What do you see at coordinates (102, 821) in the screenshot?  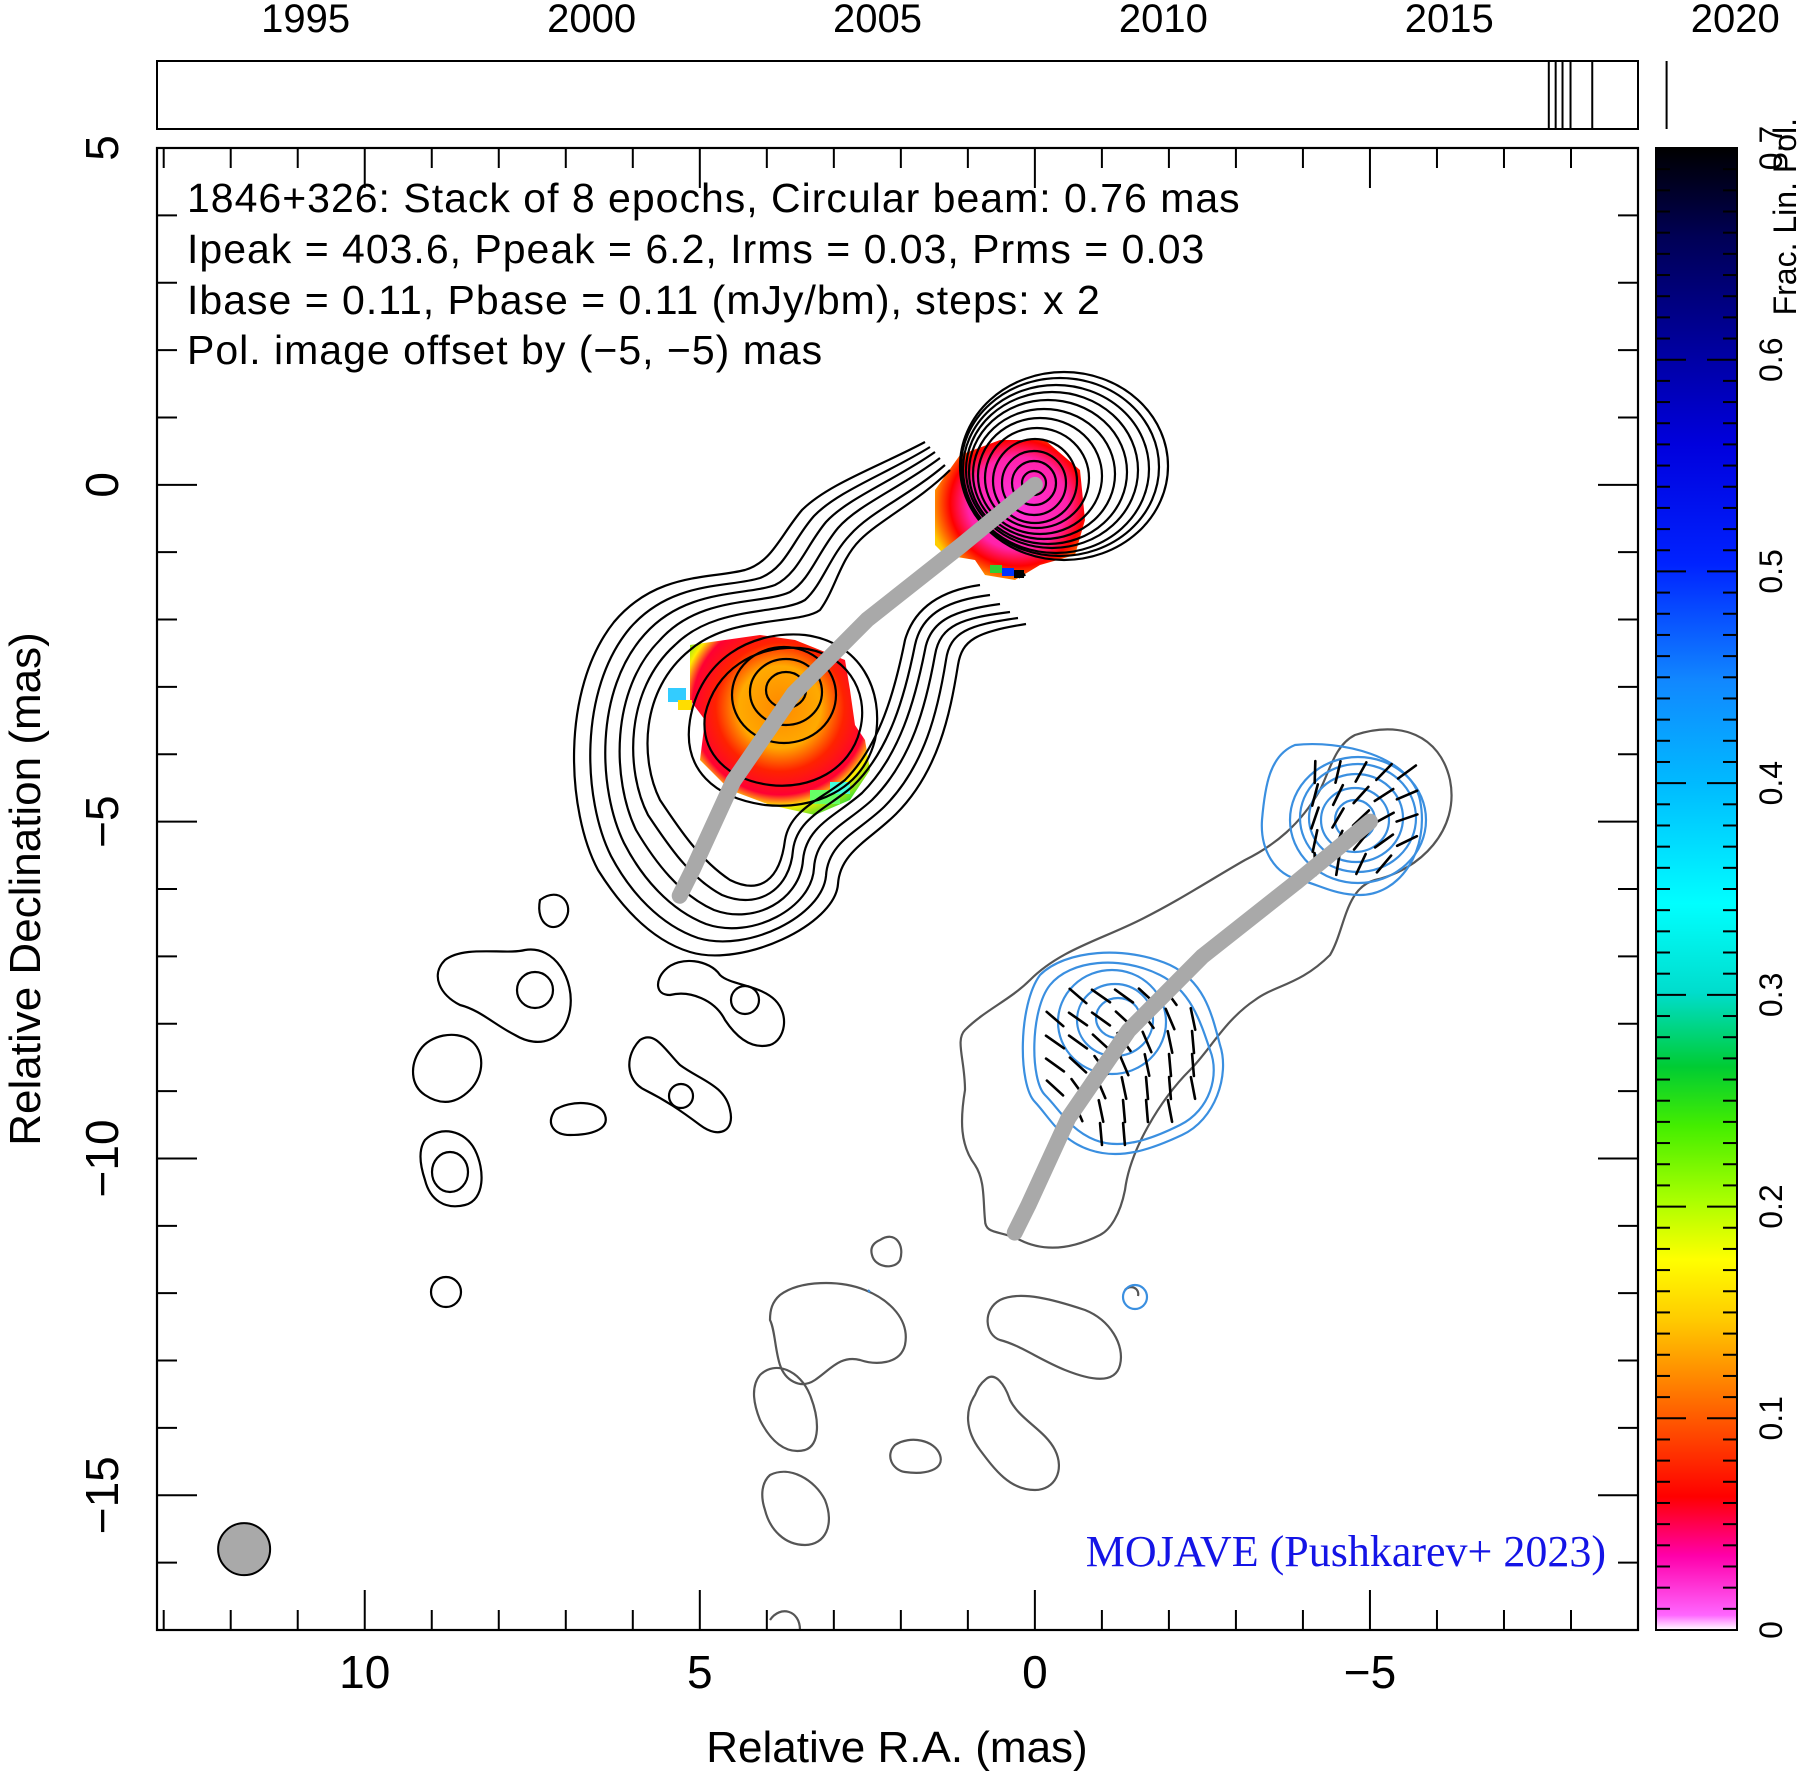 I see `y-tick-label: −5` at bounding box center [102, 821].